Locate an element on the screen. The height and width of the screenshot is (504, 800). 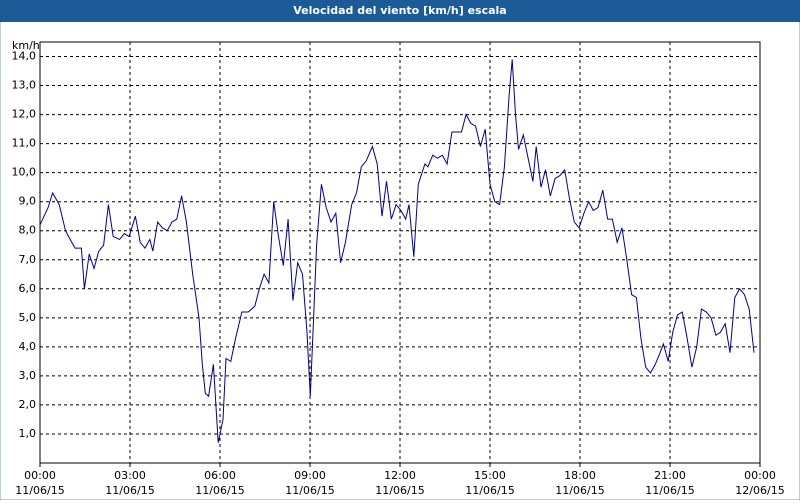
x-tick-label: 09:00 is located at coordinates (310, 475).